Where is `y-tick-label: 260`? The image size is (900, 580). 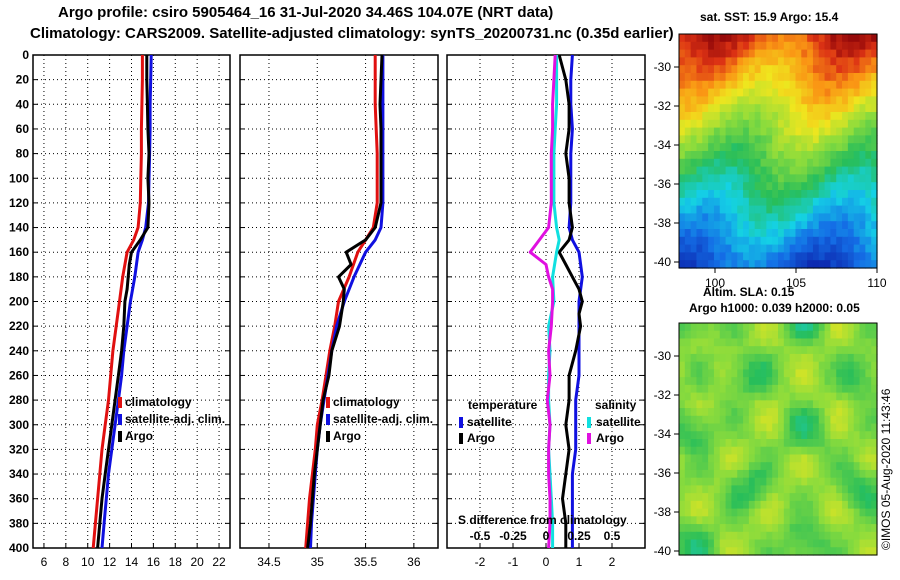 y-tick-label: 260 is located at coordinates (19, 375).